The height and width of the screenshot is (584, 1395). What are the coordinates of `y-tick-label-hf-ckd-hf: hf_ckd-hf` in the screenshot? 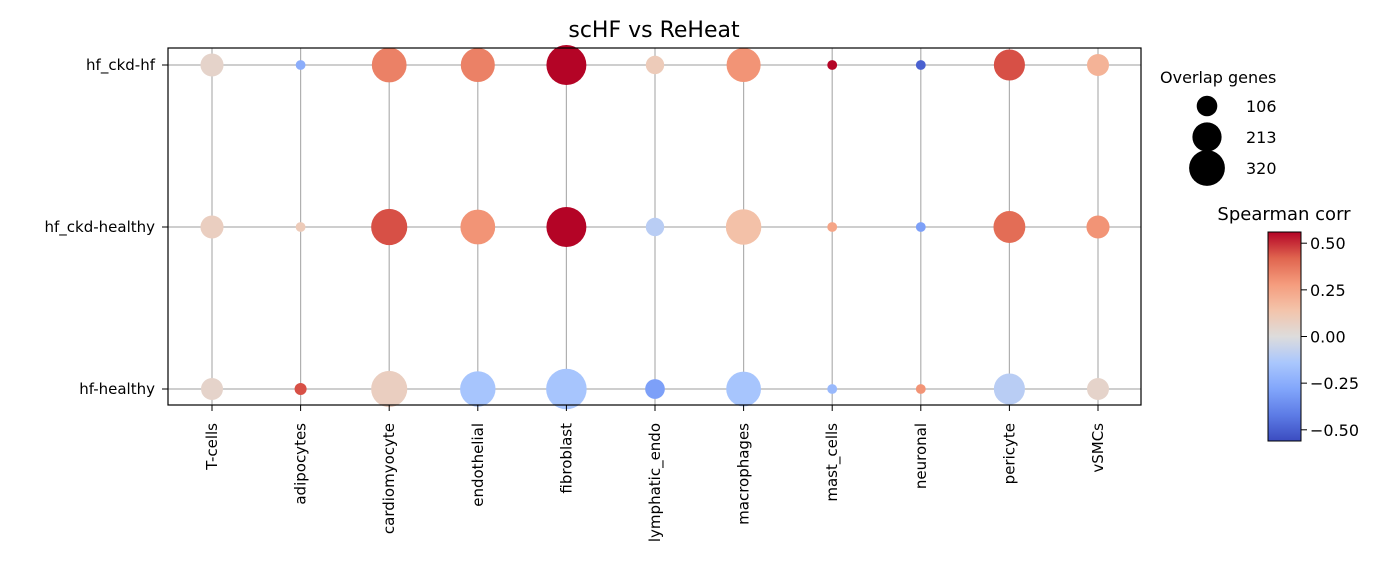 It's located at (121, 65).